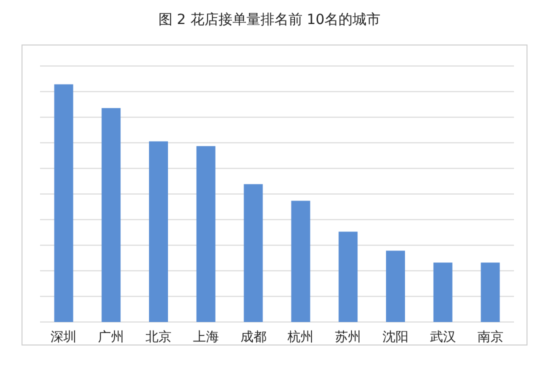  I want to click on x-tick-label: 苏州, so click(348, 337).